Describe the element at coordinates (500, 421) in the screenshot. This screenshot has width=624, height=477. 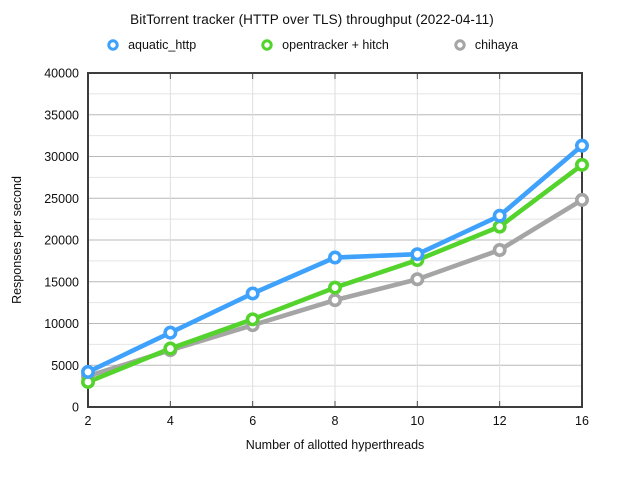
I see `x-tick-label: 12` at that location.